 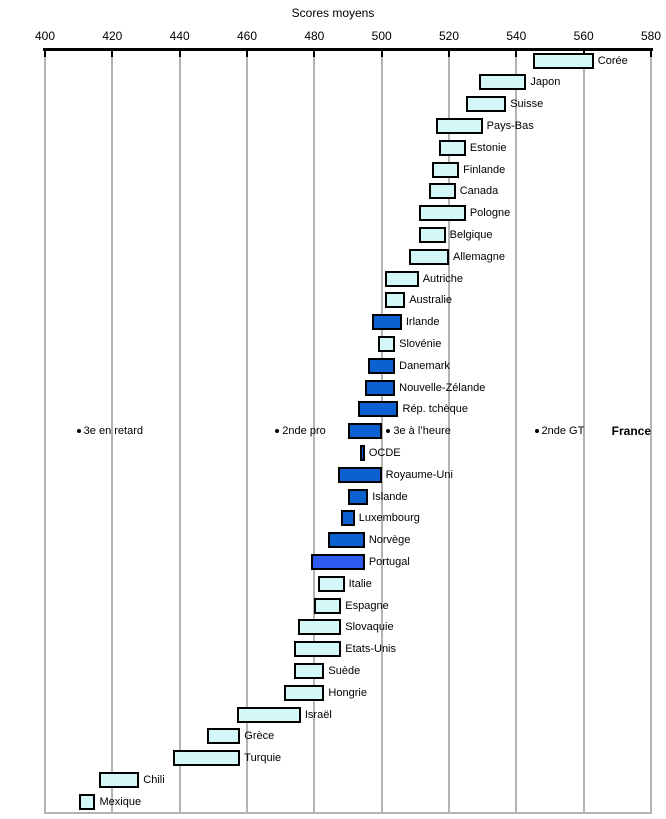 I want to click on bar-label: OCDE, so click(x=384, y=452).